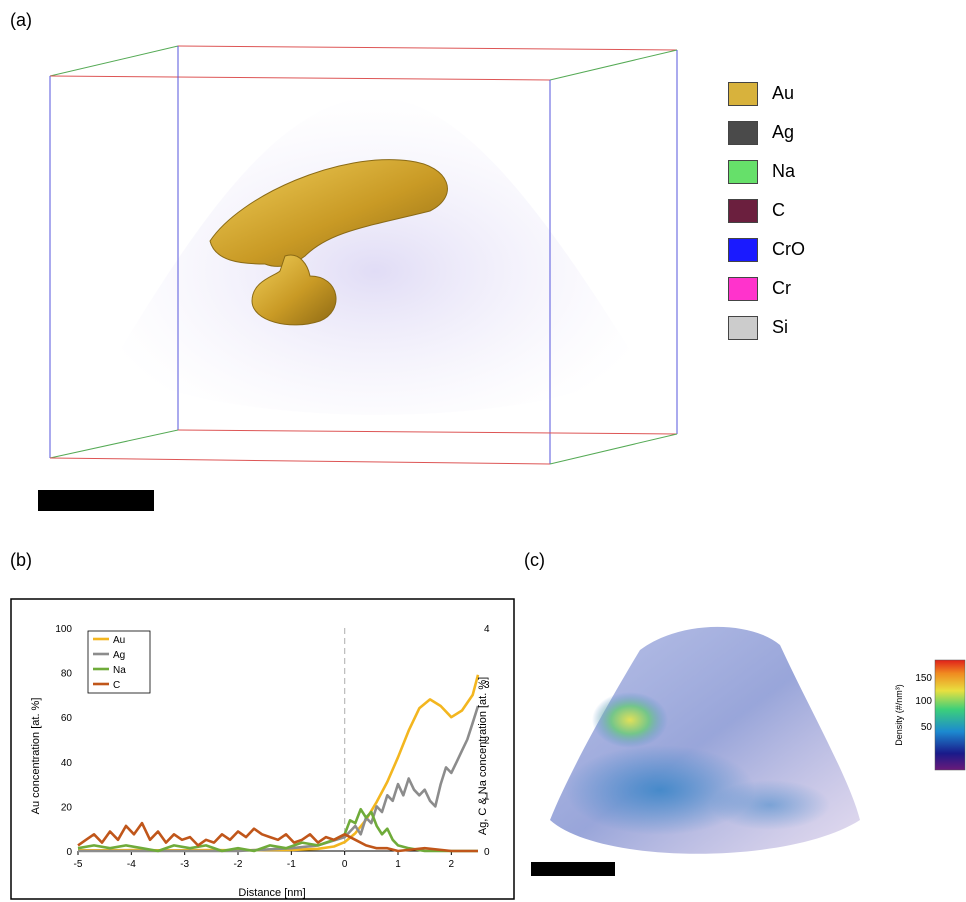  What do you see at coordinates (184, 864) in the screenshot?
I see `x-tick-label: -3` at bounding box center [184, 864].